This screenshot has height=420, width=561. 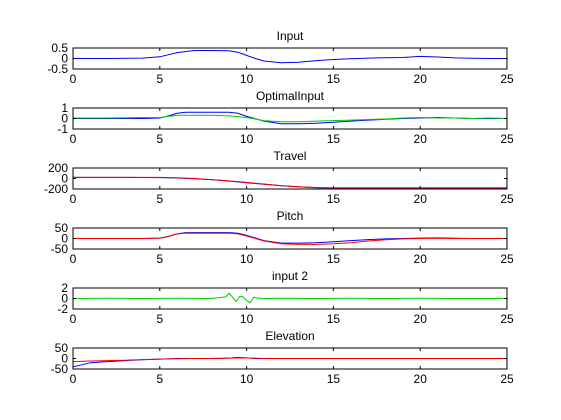 What do you see at coordinates (247, 379) in the screenshot?
I see `chart-6-xtick-label: 10` at bounding box center [247, 379].